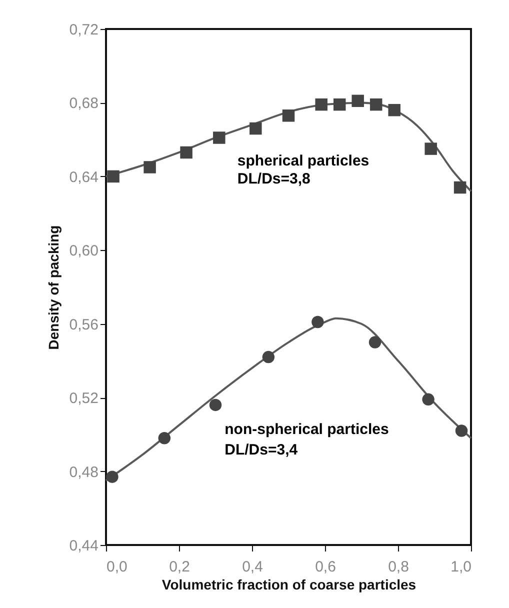 This screenshot has width=509, height=608. What do you see at coordinates (83, 103) in the screenshot?
I see `y-tick-label: 0,68` at bounding box center [83, 103].